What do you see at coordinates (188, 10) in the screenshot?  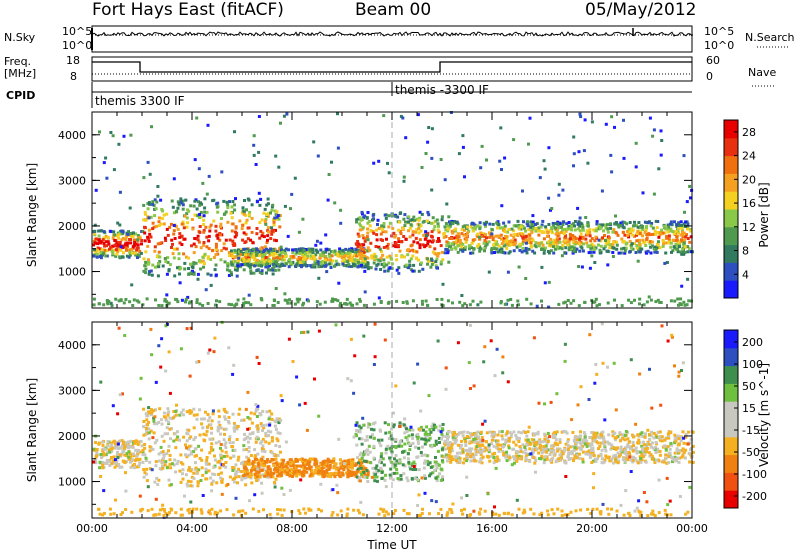 I see `station-title: Fort Hays East (fitACF)` at bounding box center [188, 10].